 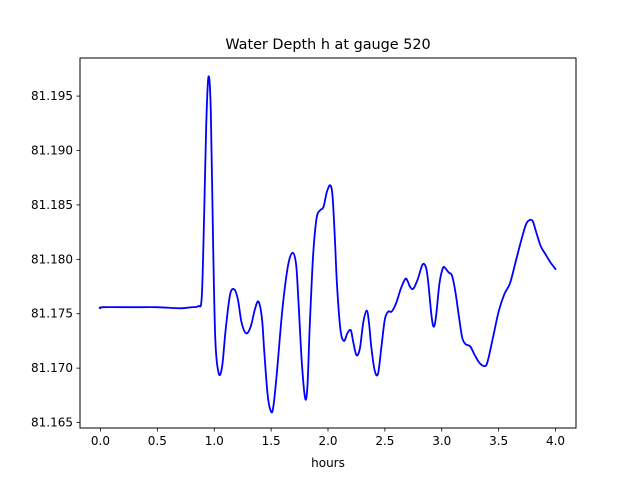 What do you see at coordinates (328, 463) in the screenshot?
I see `x-axis-label: hours` at bounding box center [328, 463].